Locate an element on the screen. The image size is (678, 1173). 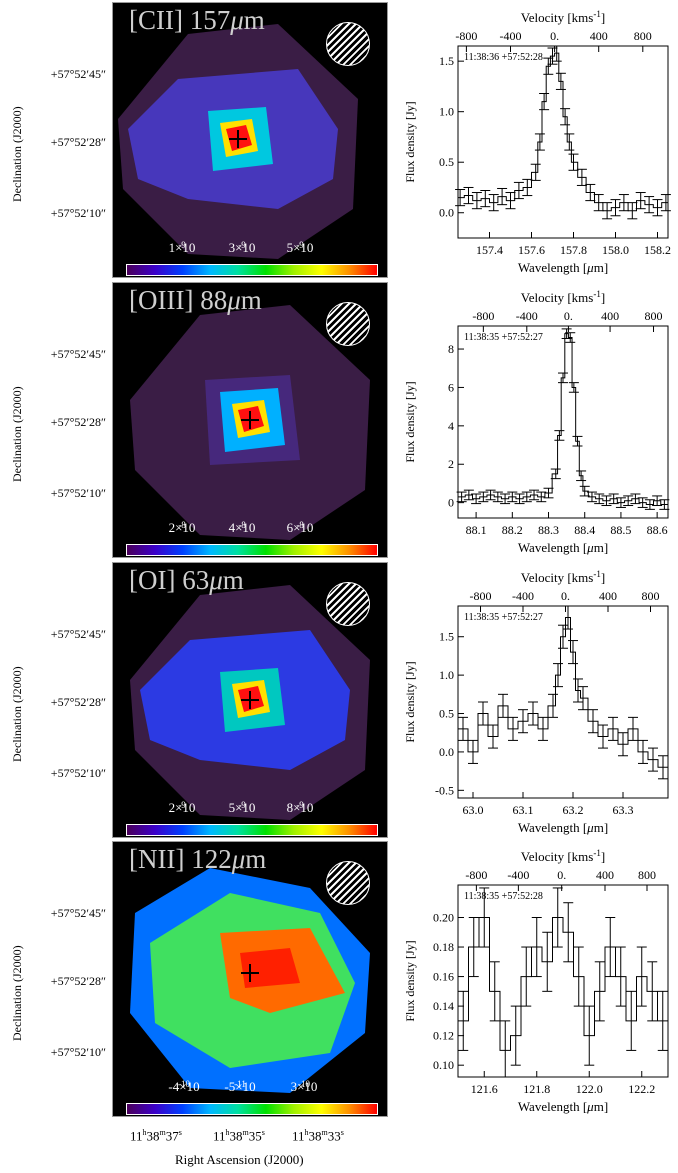
x-tick-label: 121.8 is located at coordinates (536, 1089).